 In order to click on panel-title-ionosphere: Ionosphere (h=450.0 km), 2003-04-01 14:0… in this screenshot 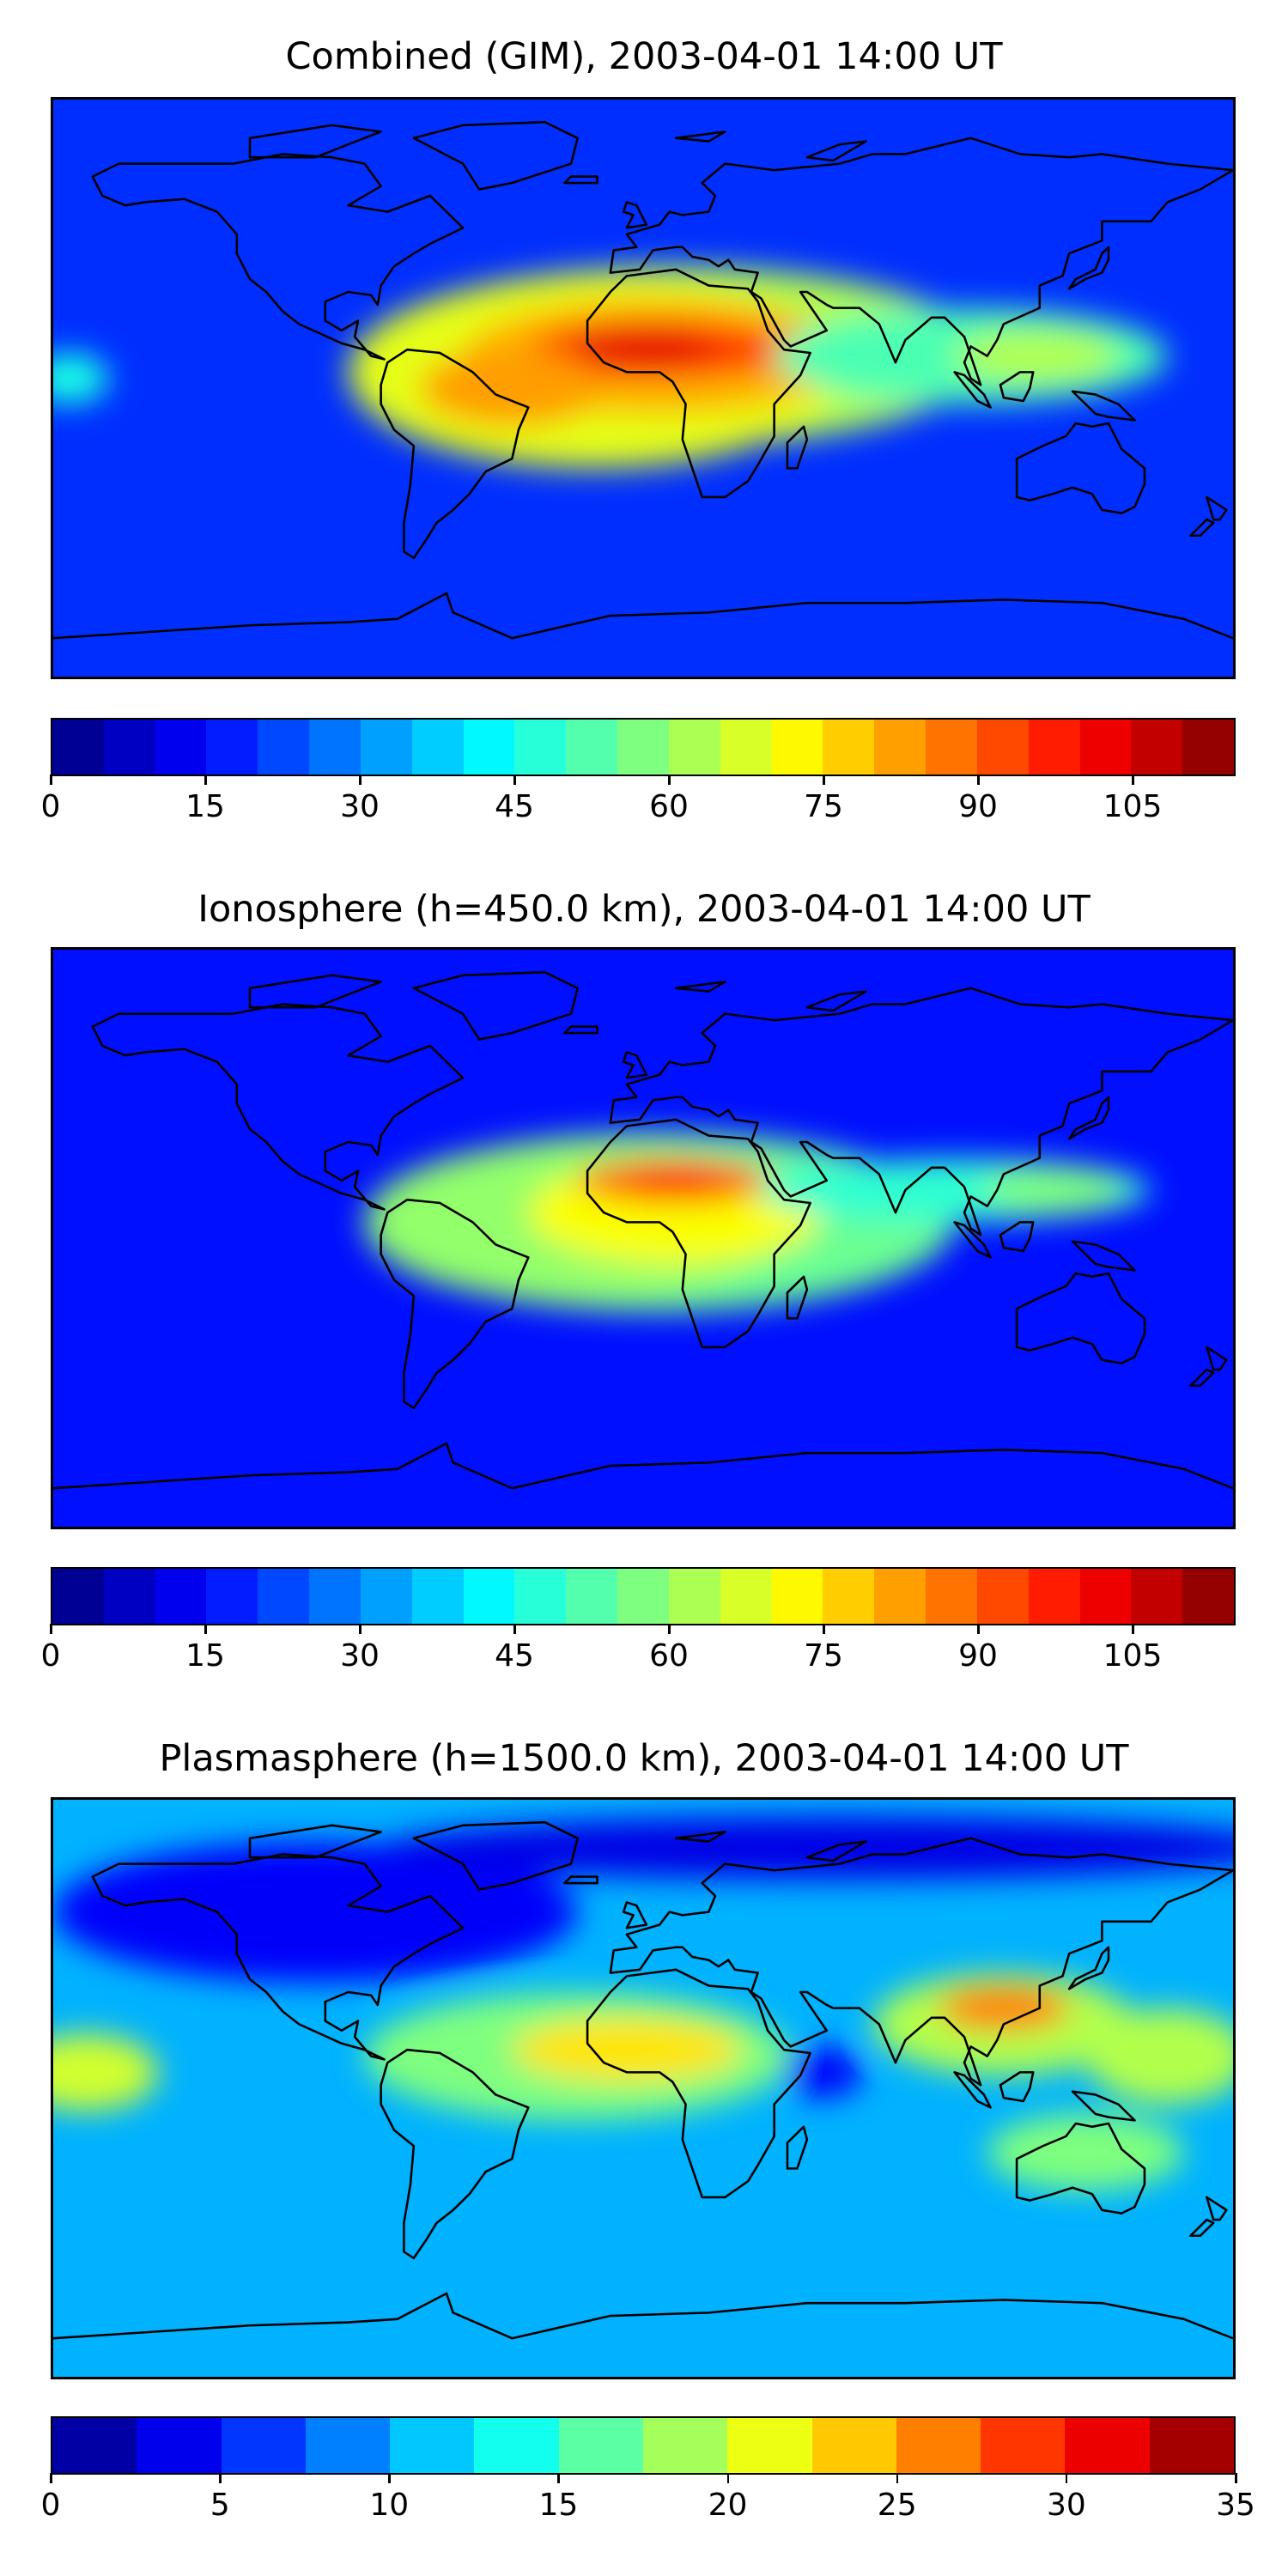, I will do `click(644, 910)`.